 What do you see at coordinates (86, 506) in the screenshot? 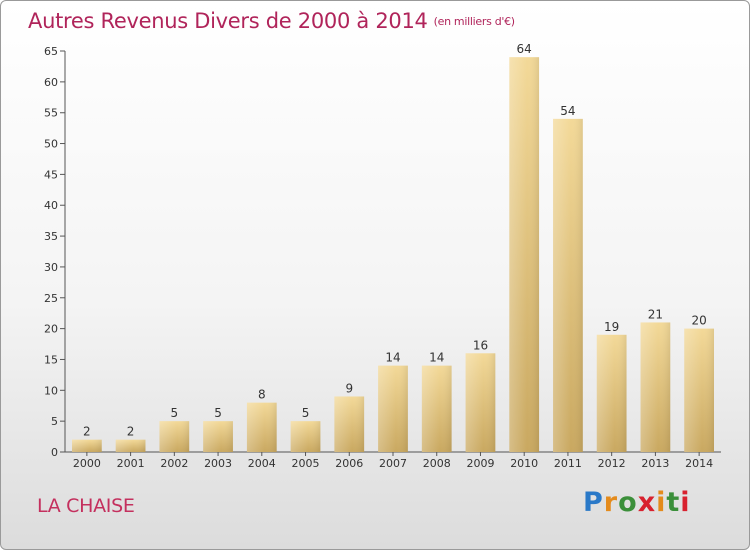
I see `location-name: LA CHAISE` at bounding box center [86, 506].